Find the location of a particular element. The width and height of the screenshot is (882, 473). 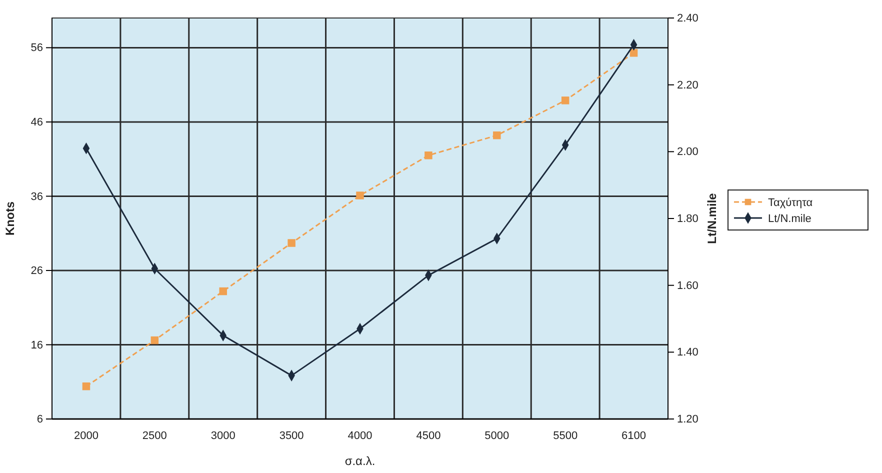

y-axis-title: Knots is located at coordinates (10, 218).